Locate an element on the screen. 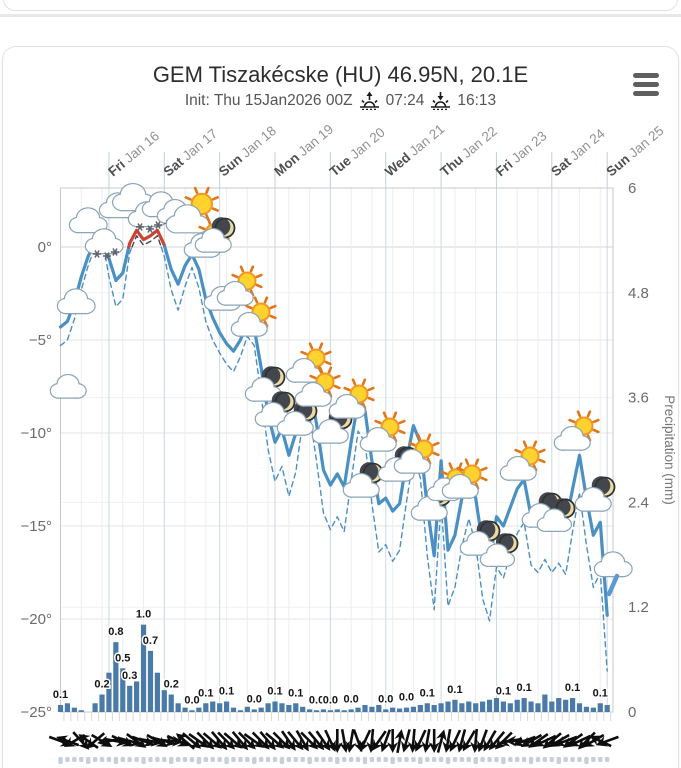  hamburger-menu-icon is located at coordinates (647, 84).